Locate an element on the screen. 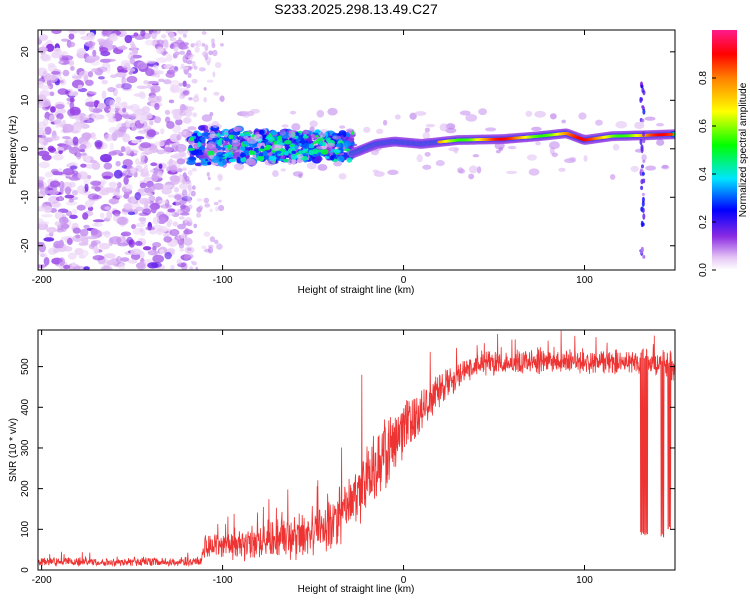 The image size is (750, 600). snr-xlabel: Height of straight line (km) is located at coordinates (356, 589).